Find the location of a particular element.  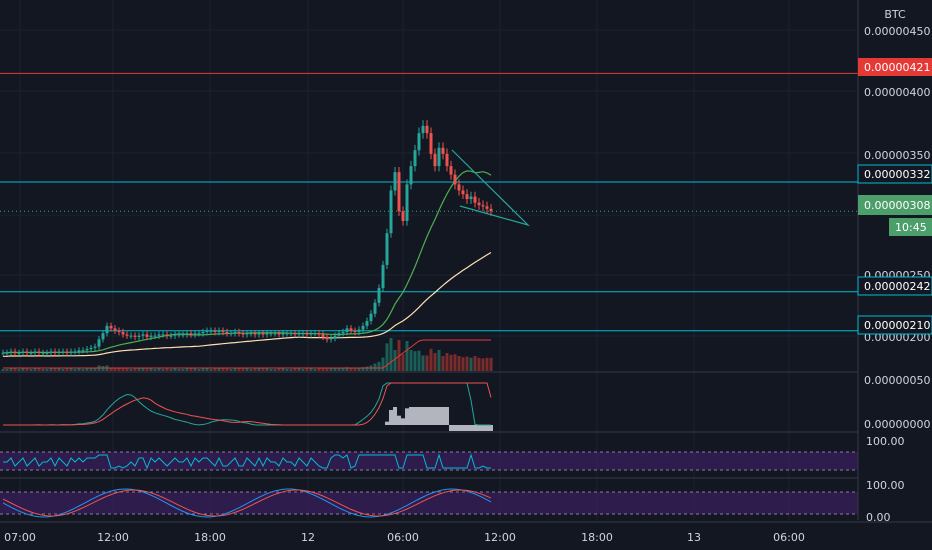

macd-pane is located at coordinates (248, 406).